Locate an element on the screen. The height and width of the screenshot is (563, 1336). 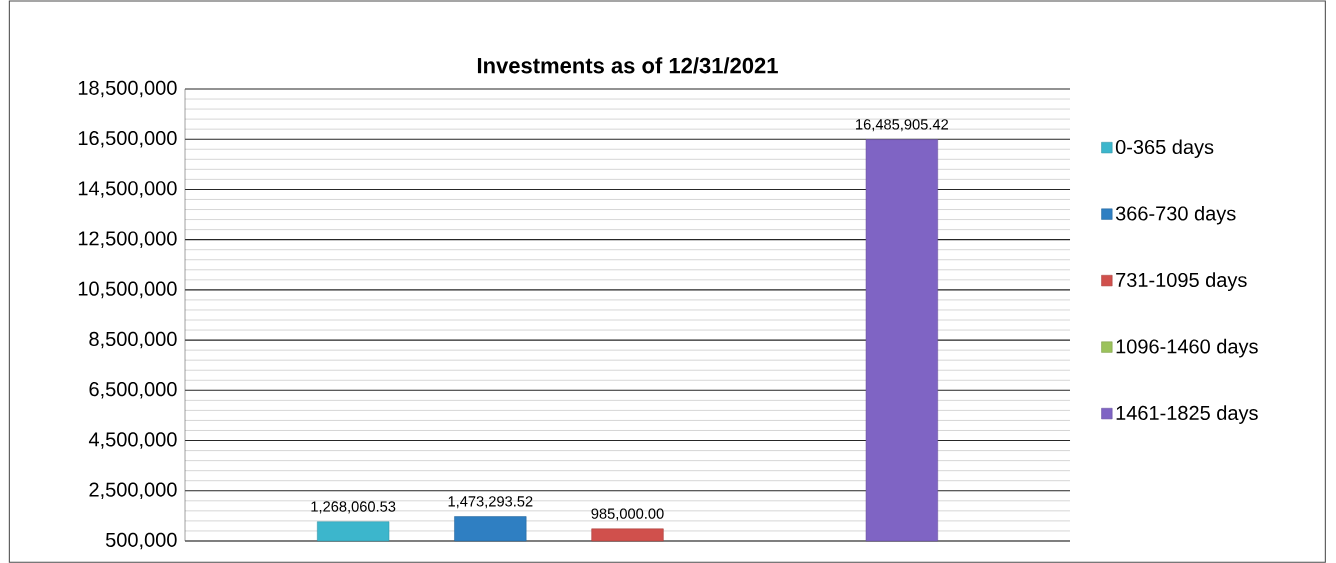
y-tick-label: 500,000 is located at coordinates (141, 541).